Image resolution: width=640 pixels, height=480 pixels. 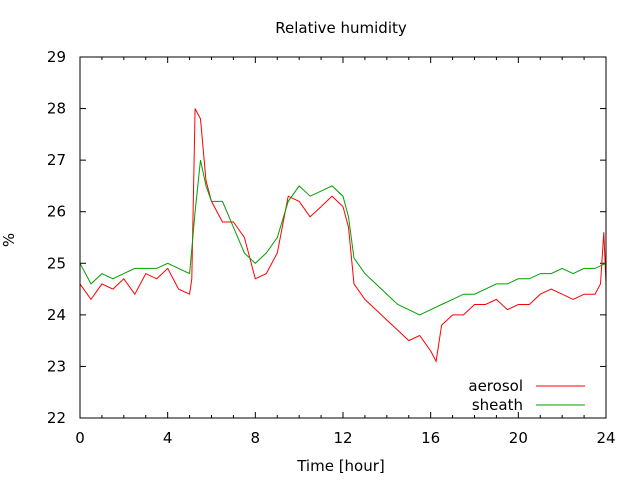 I want to click on x-tick-label: 0, so click(x=80, y=438).